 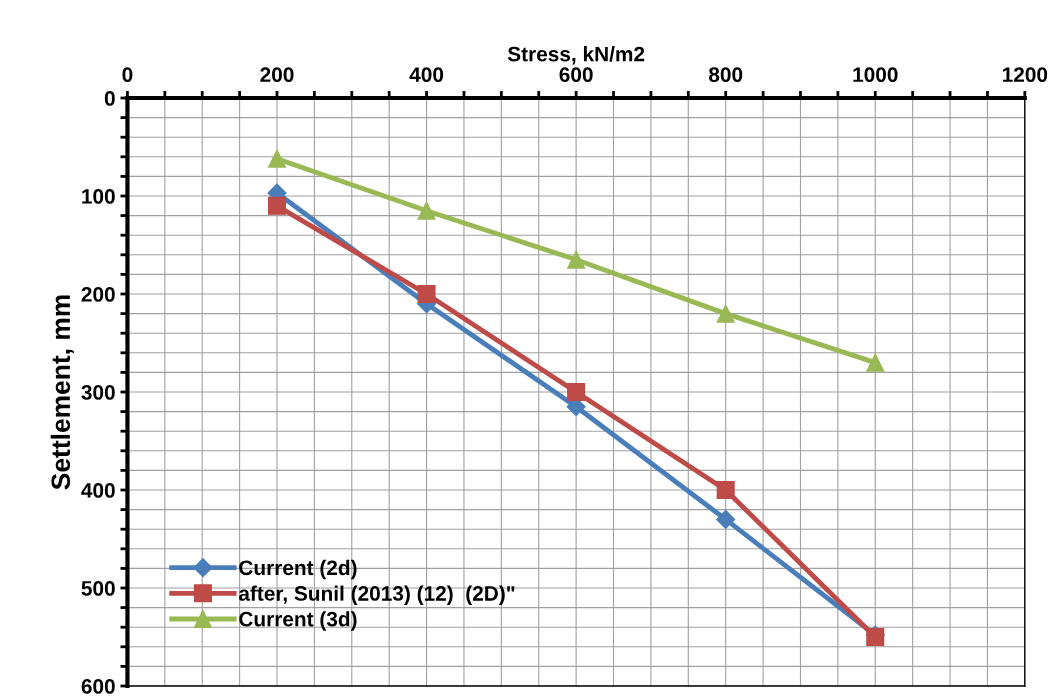 What do you see at coordinates (98, 196) in the screenshot?
I see `y-tick-label: 100` at bounding box center [98, 196].